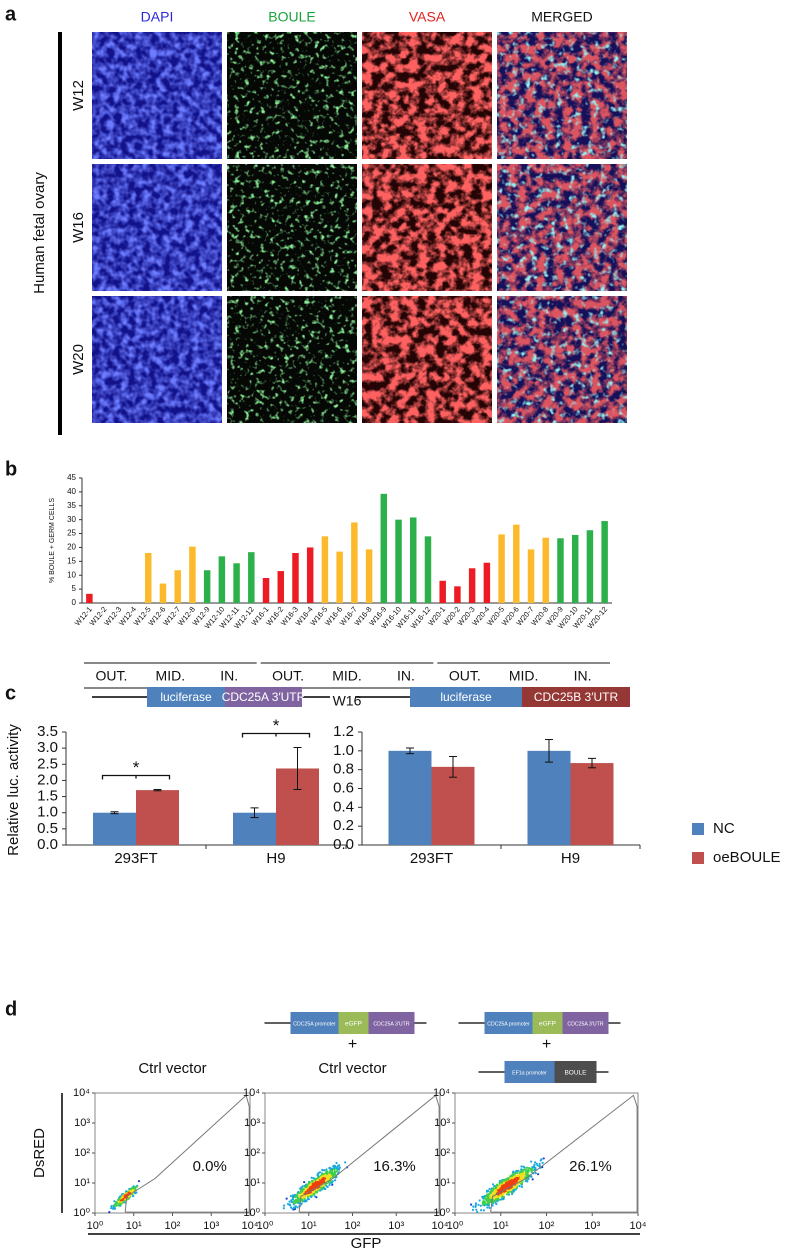 The image size is (788, 1253). What do you see at coordinates (39, 1153) in the screenshot?
I see `y-axis-label: DsRED` at bounding box center [39, 1153].